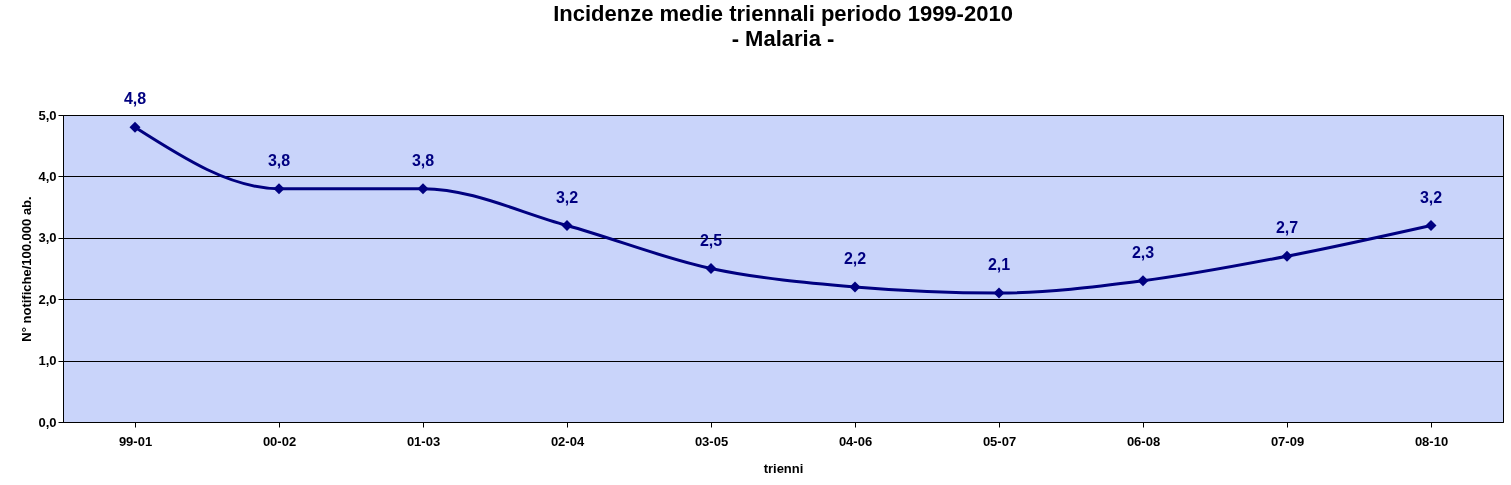 This screenshot has height=485, width=1511. Describe the element at coordinates (1431, 441) in the screenshot. I see `x-tick-label: 08-10` at that location.